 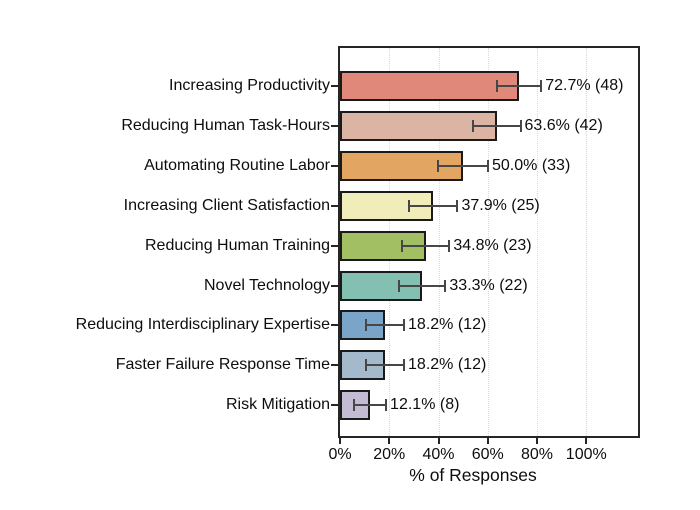 I want to click on x-tick-label: 20%, so click(x=389, y=454).